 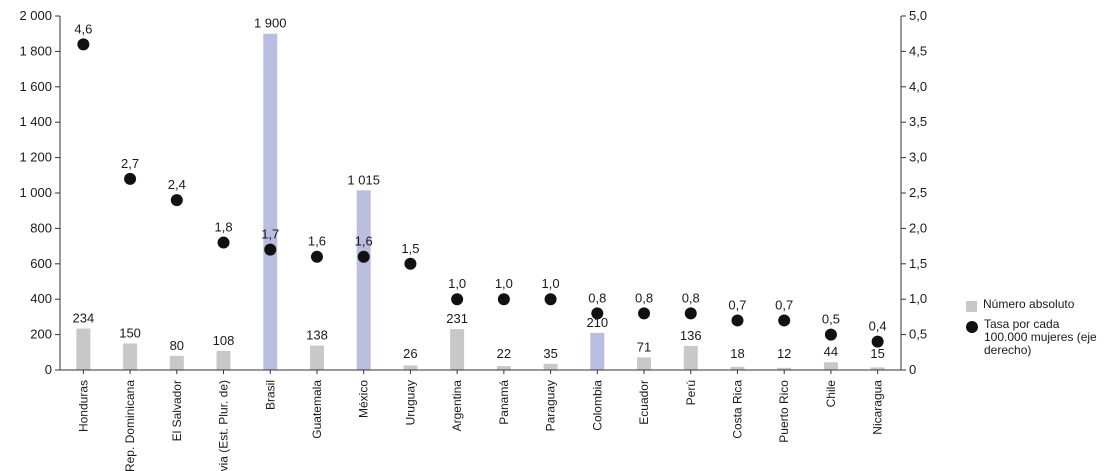 What do you see at coordinates (83, 406) in the screenshot?
I see `category-label: Honduras` at bounding box center [83, 406].